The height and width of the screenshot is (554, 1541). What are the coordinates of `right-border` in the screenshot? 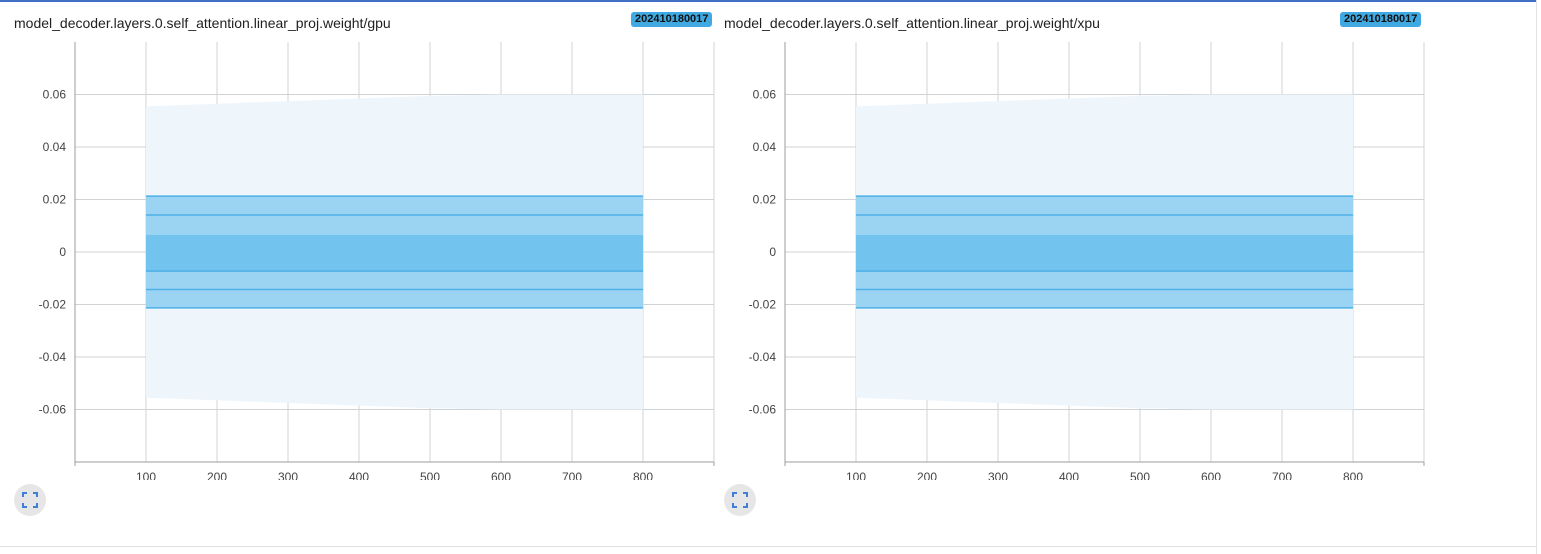 It's located at (1536, 277).